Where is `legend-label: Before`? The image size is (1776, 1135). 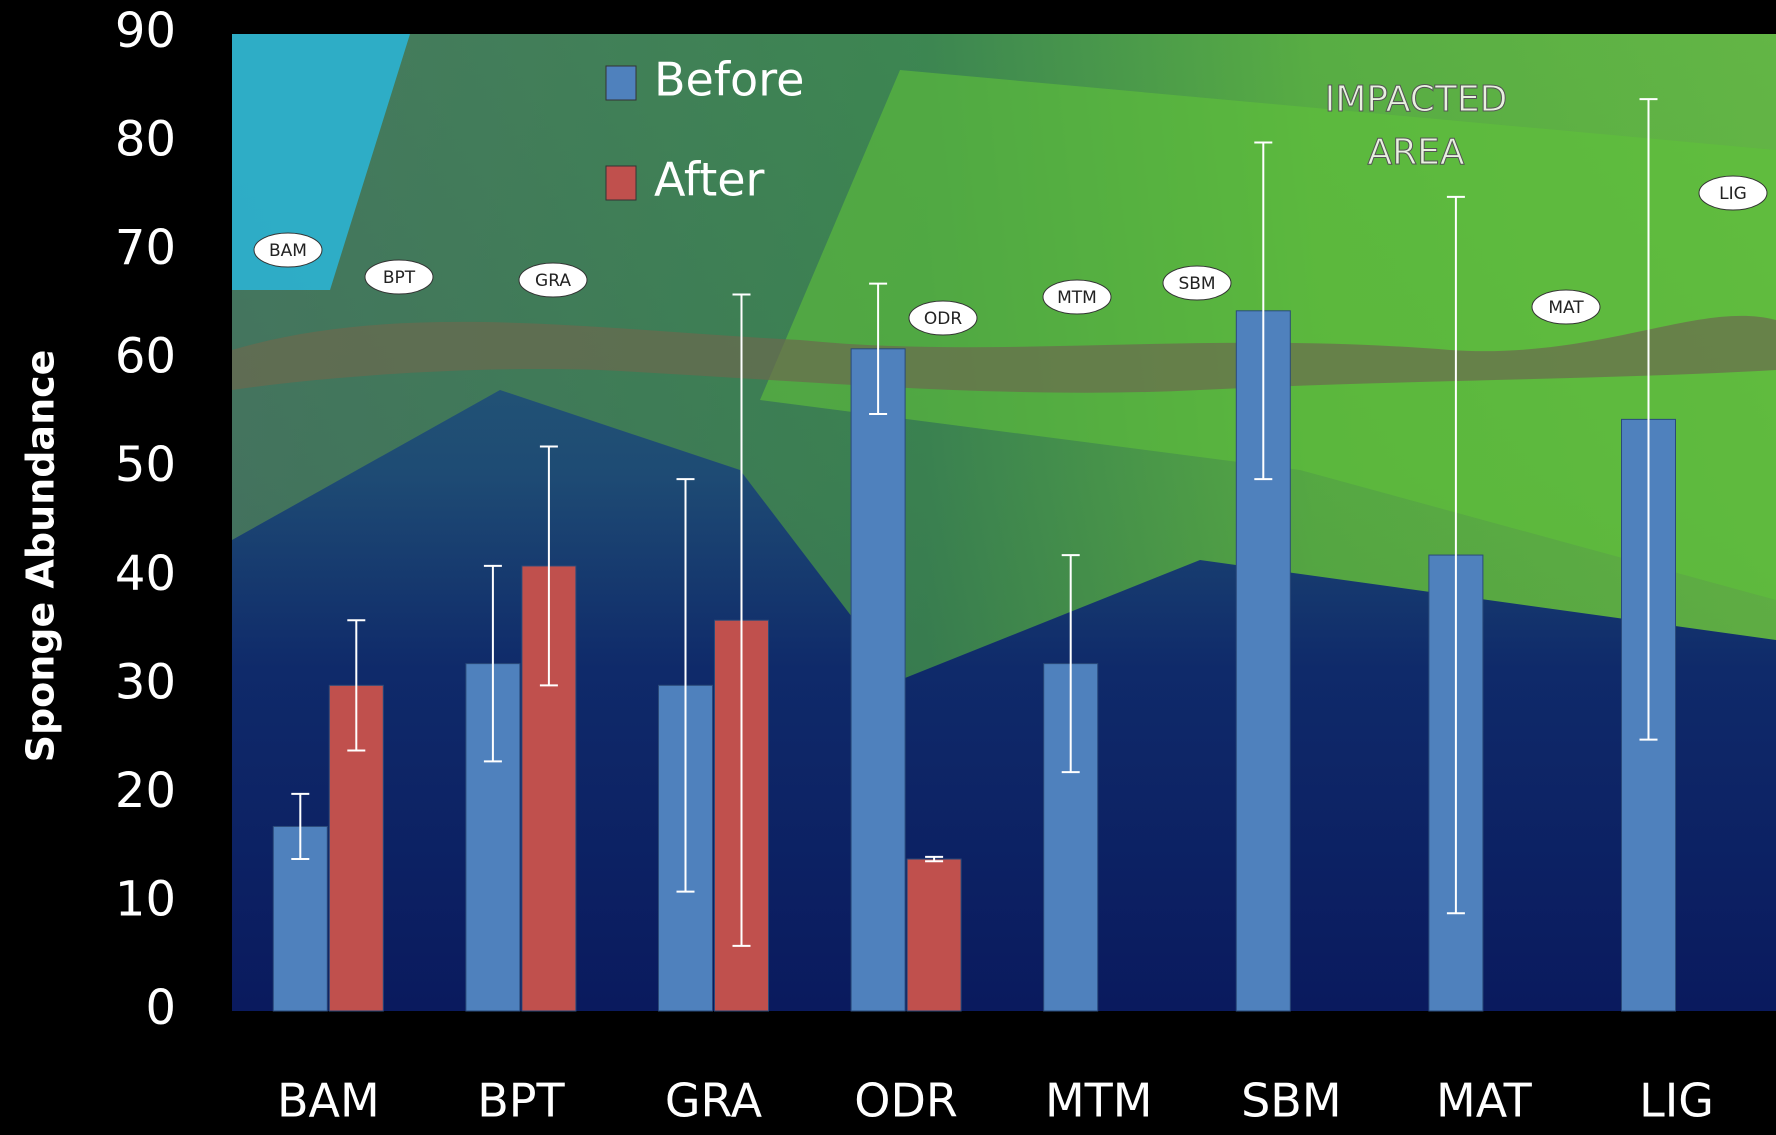
legend-label: Before is located at coordinates (729, 80).